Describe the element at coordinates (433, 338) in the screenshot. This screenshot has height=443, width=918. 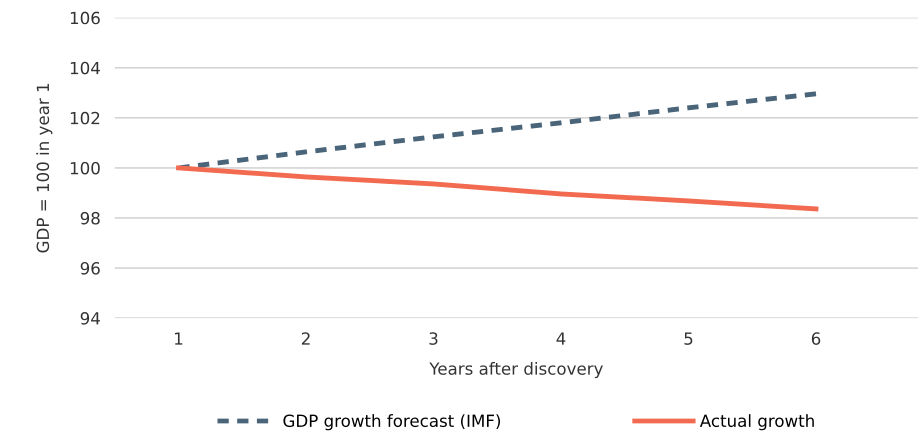
I see `x-tick-label: 3` at that location.